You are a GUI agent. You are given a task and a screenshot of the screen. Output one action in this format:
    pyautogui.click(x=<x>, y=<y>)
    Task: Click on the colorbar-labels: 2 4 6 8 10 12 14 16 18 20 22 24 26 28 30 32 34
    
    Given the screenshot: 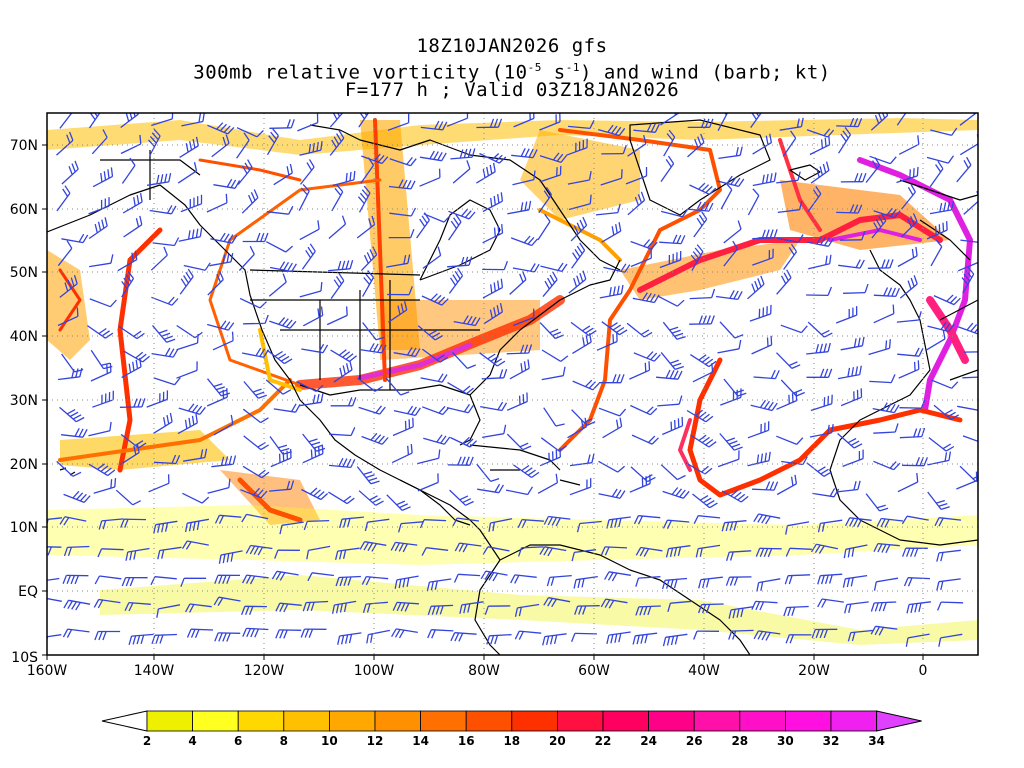 What is the action you would take?
    pyautogui.click(x=514, y=741)
    